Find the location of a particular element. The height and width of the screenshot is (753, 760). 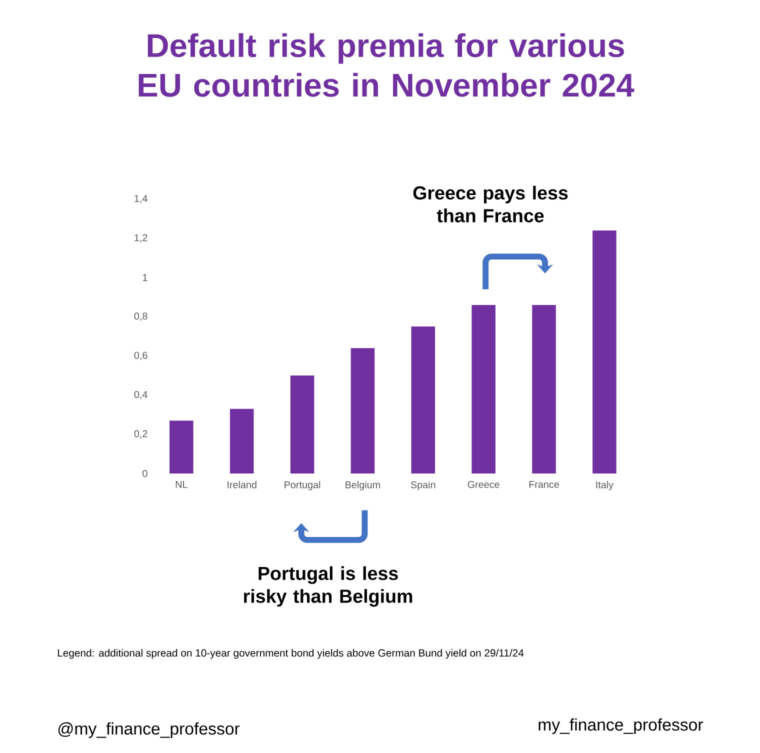

y-tick-label: 0,4 is located at coordinates (141, 395).